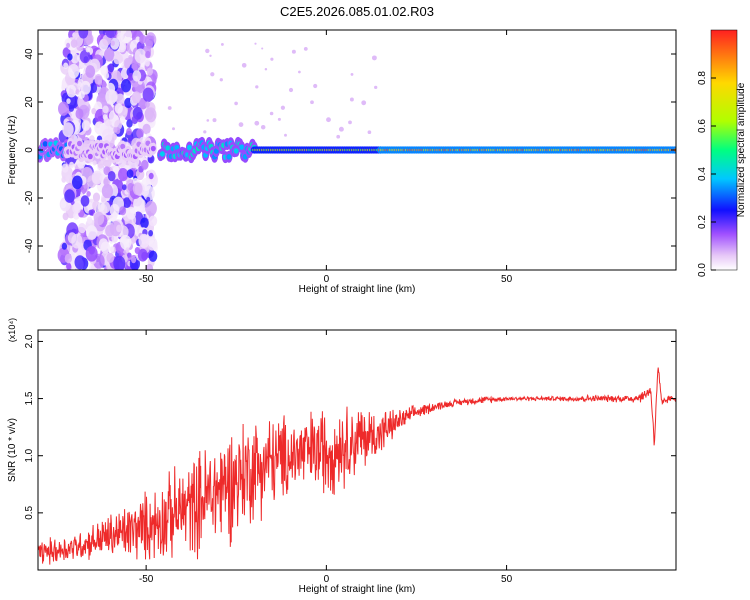  I want to click on snr-multiplier: (x10⁴), so click(12, 330).